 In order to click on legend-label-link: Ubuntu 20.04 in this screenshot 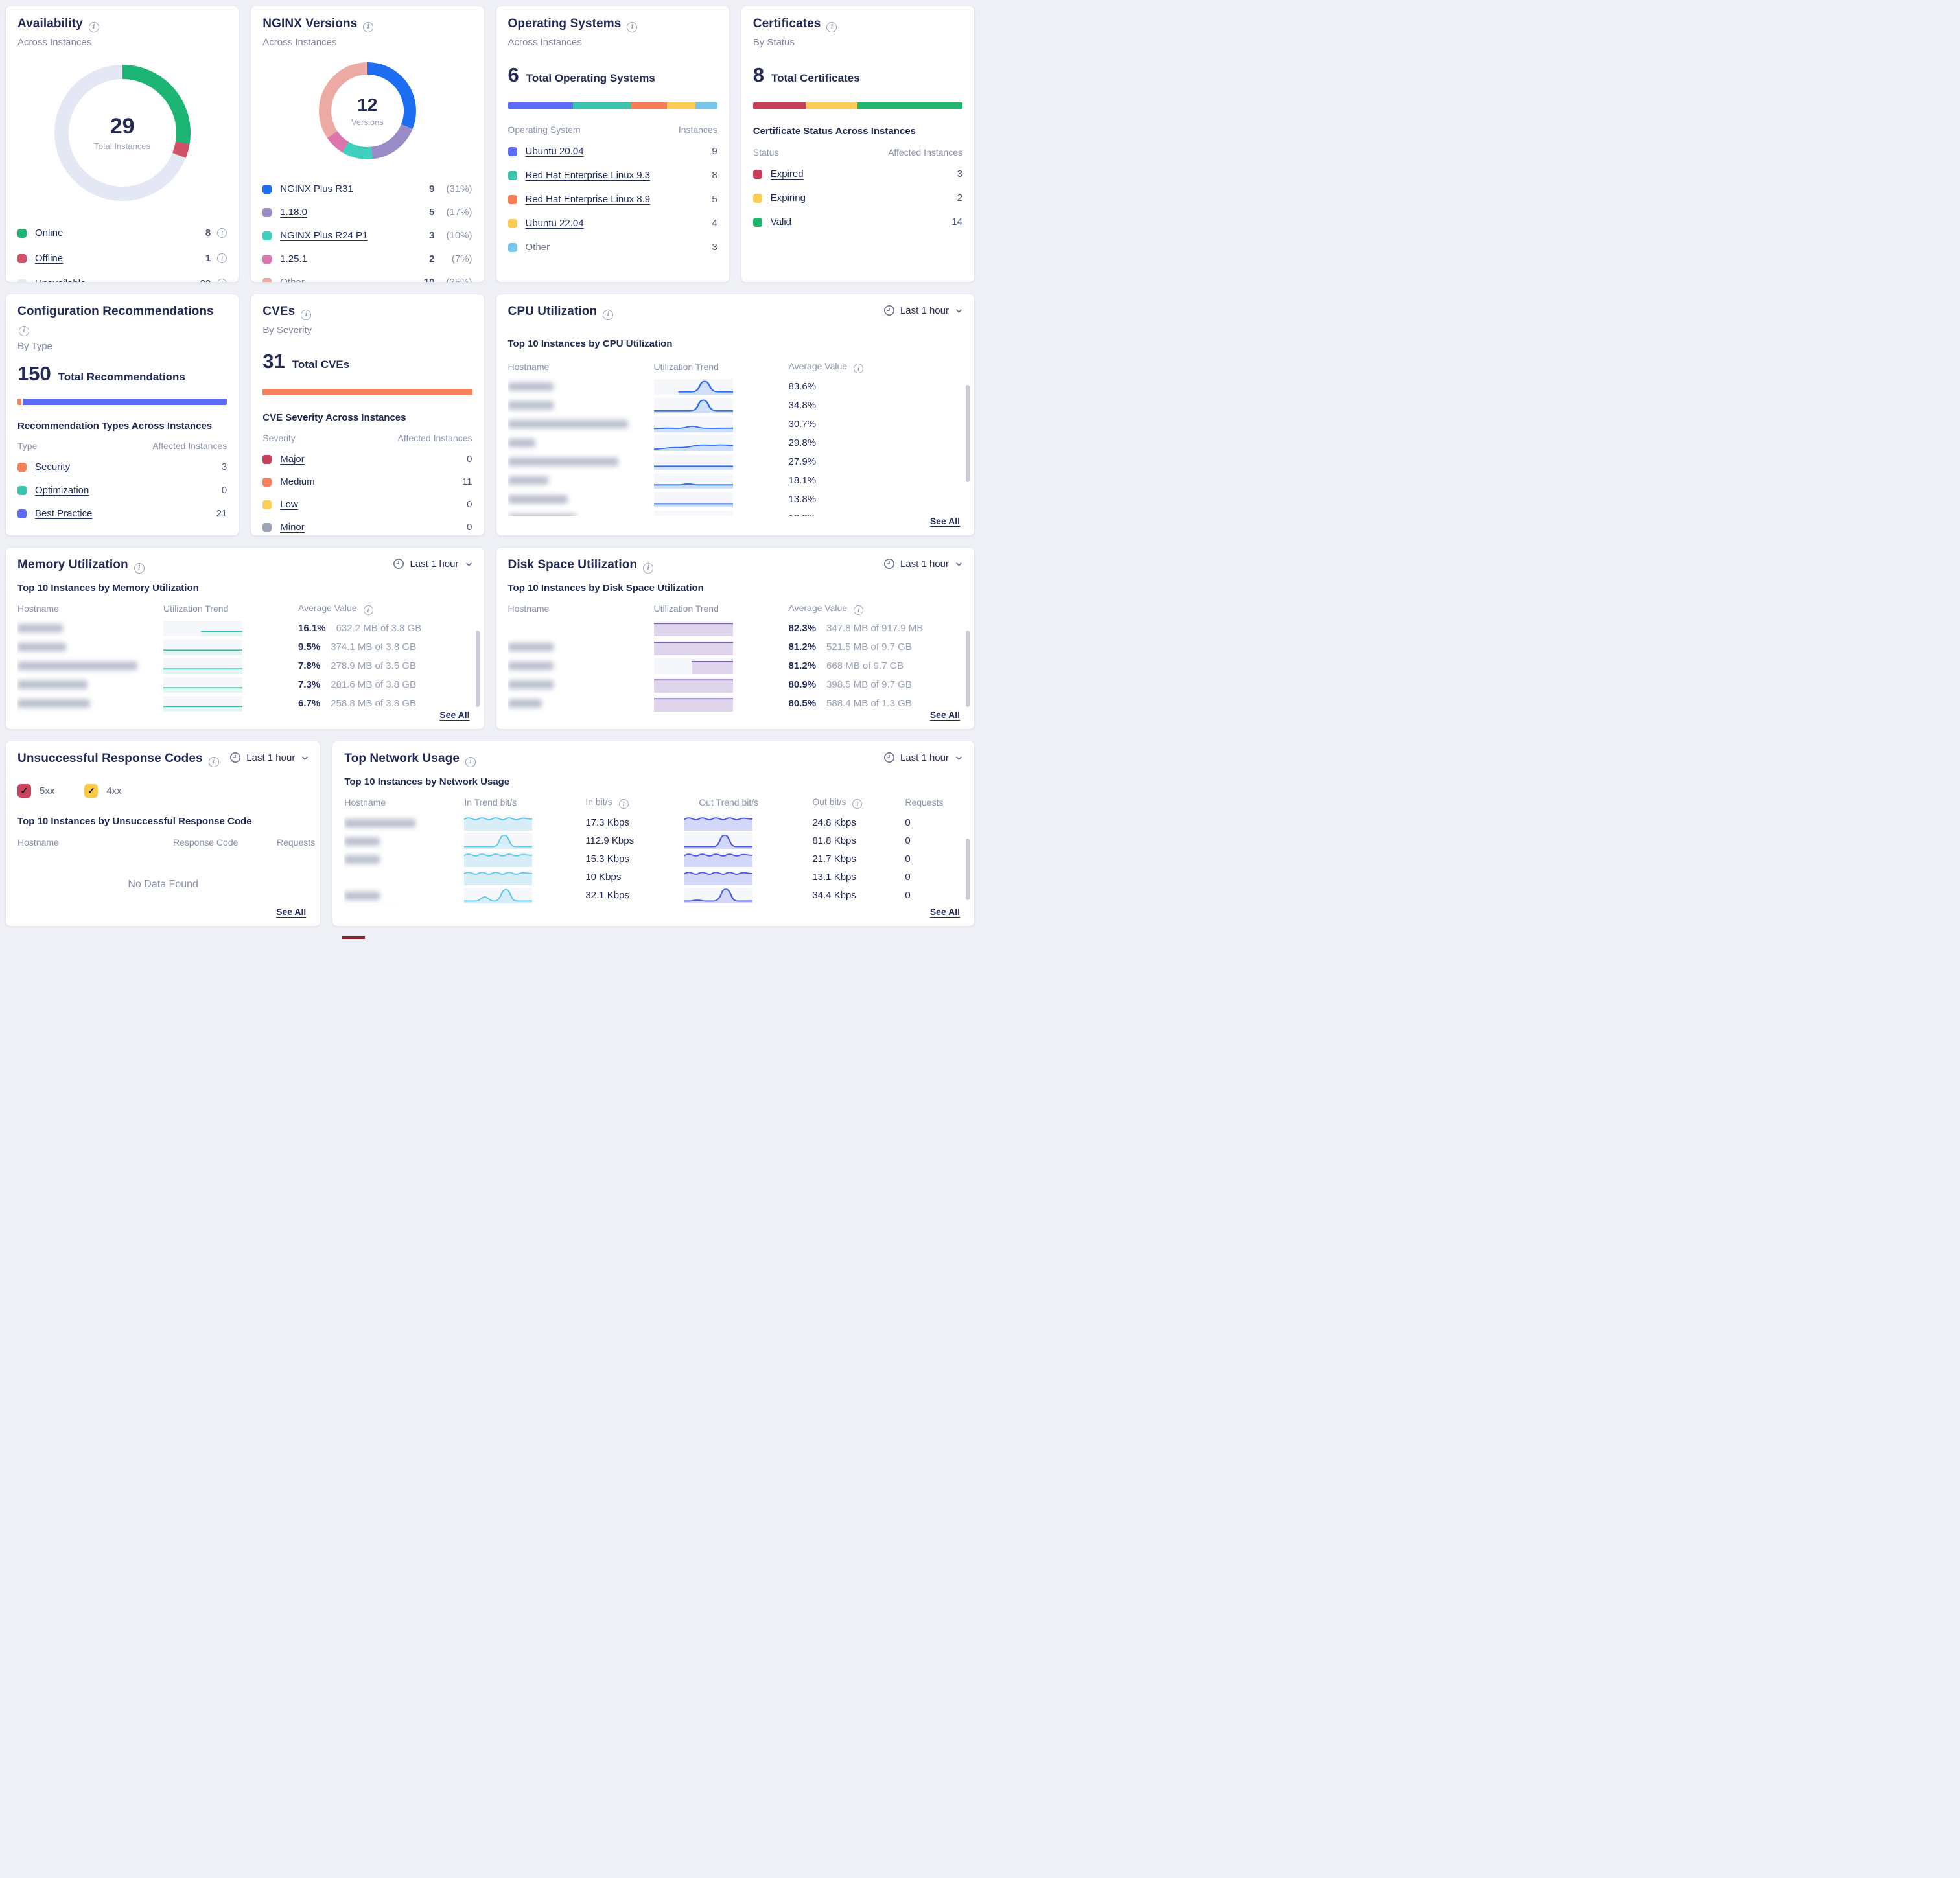, I will do `click(554, 151)`.